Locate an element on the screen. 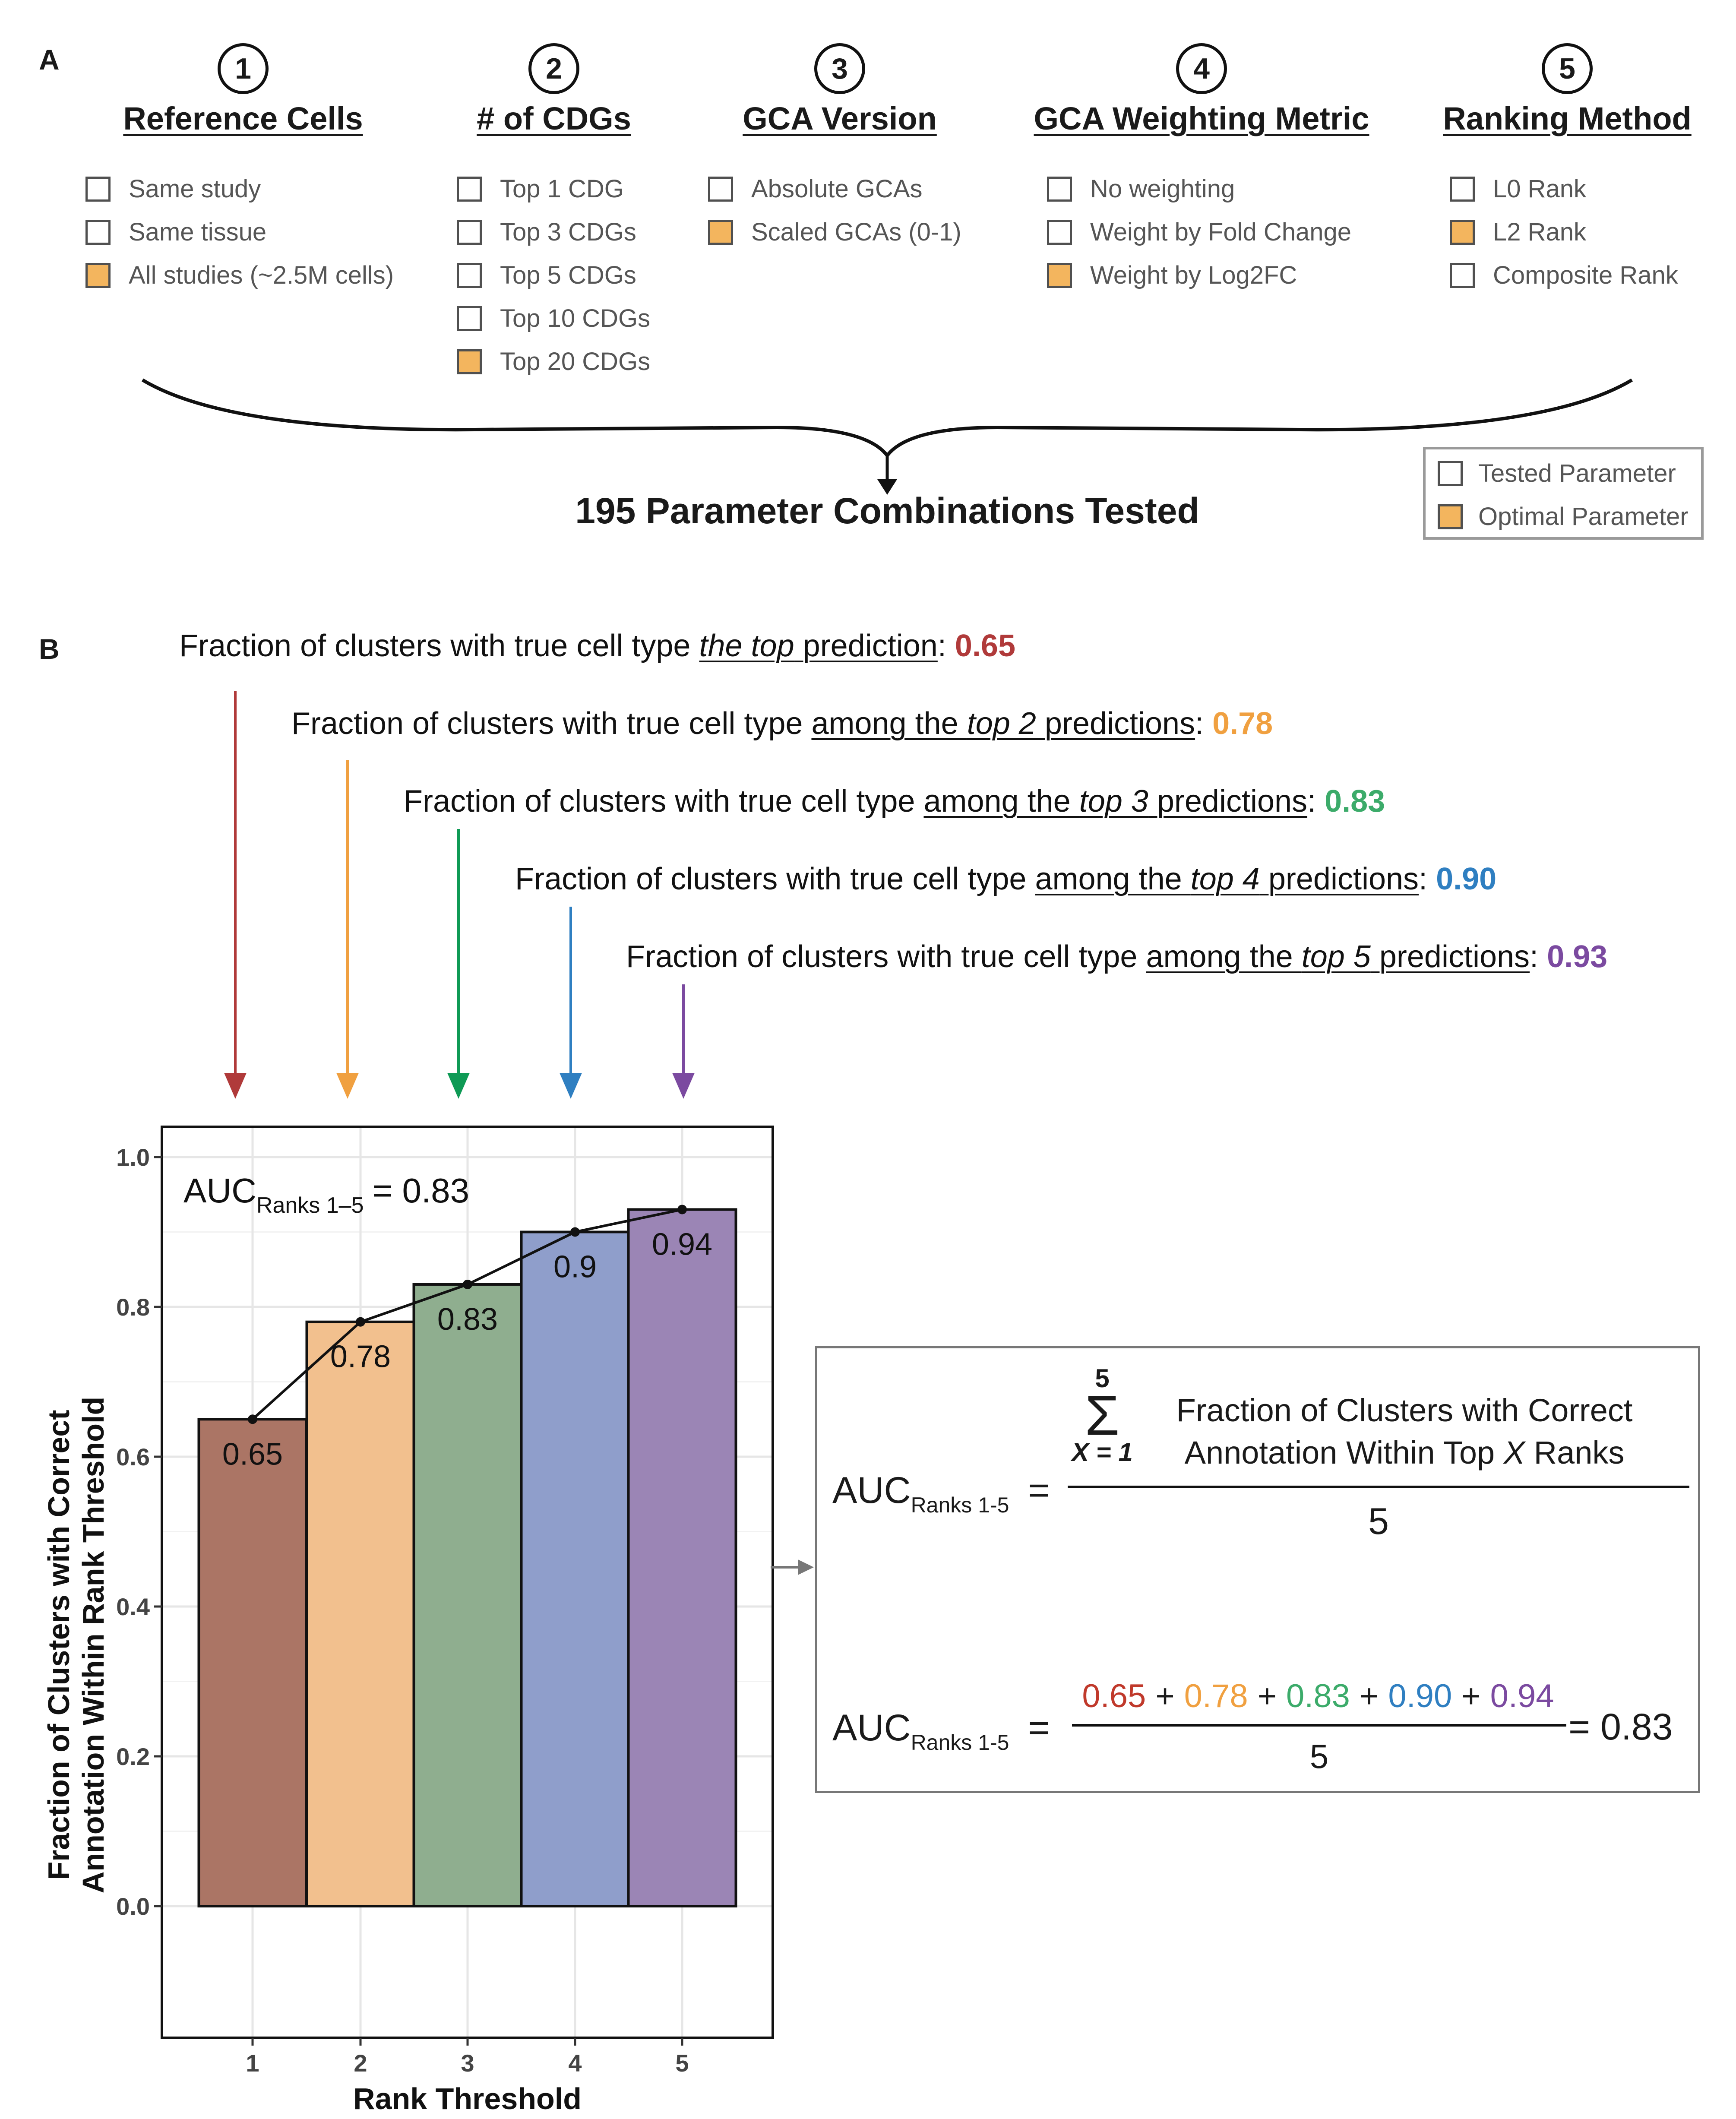 Image resolution: width=1736 pixels, height=2119 pixels. auc-annotation: AUCRanks 1–5 = 0.83 is located at coordinates (326, 1194).